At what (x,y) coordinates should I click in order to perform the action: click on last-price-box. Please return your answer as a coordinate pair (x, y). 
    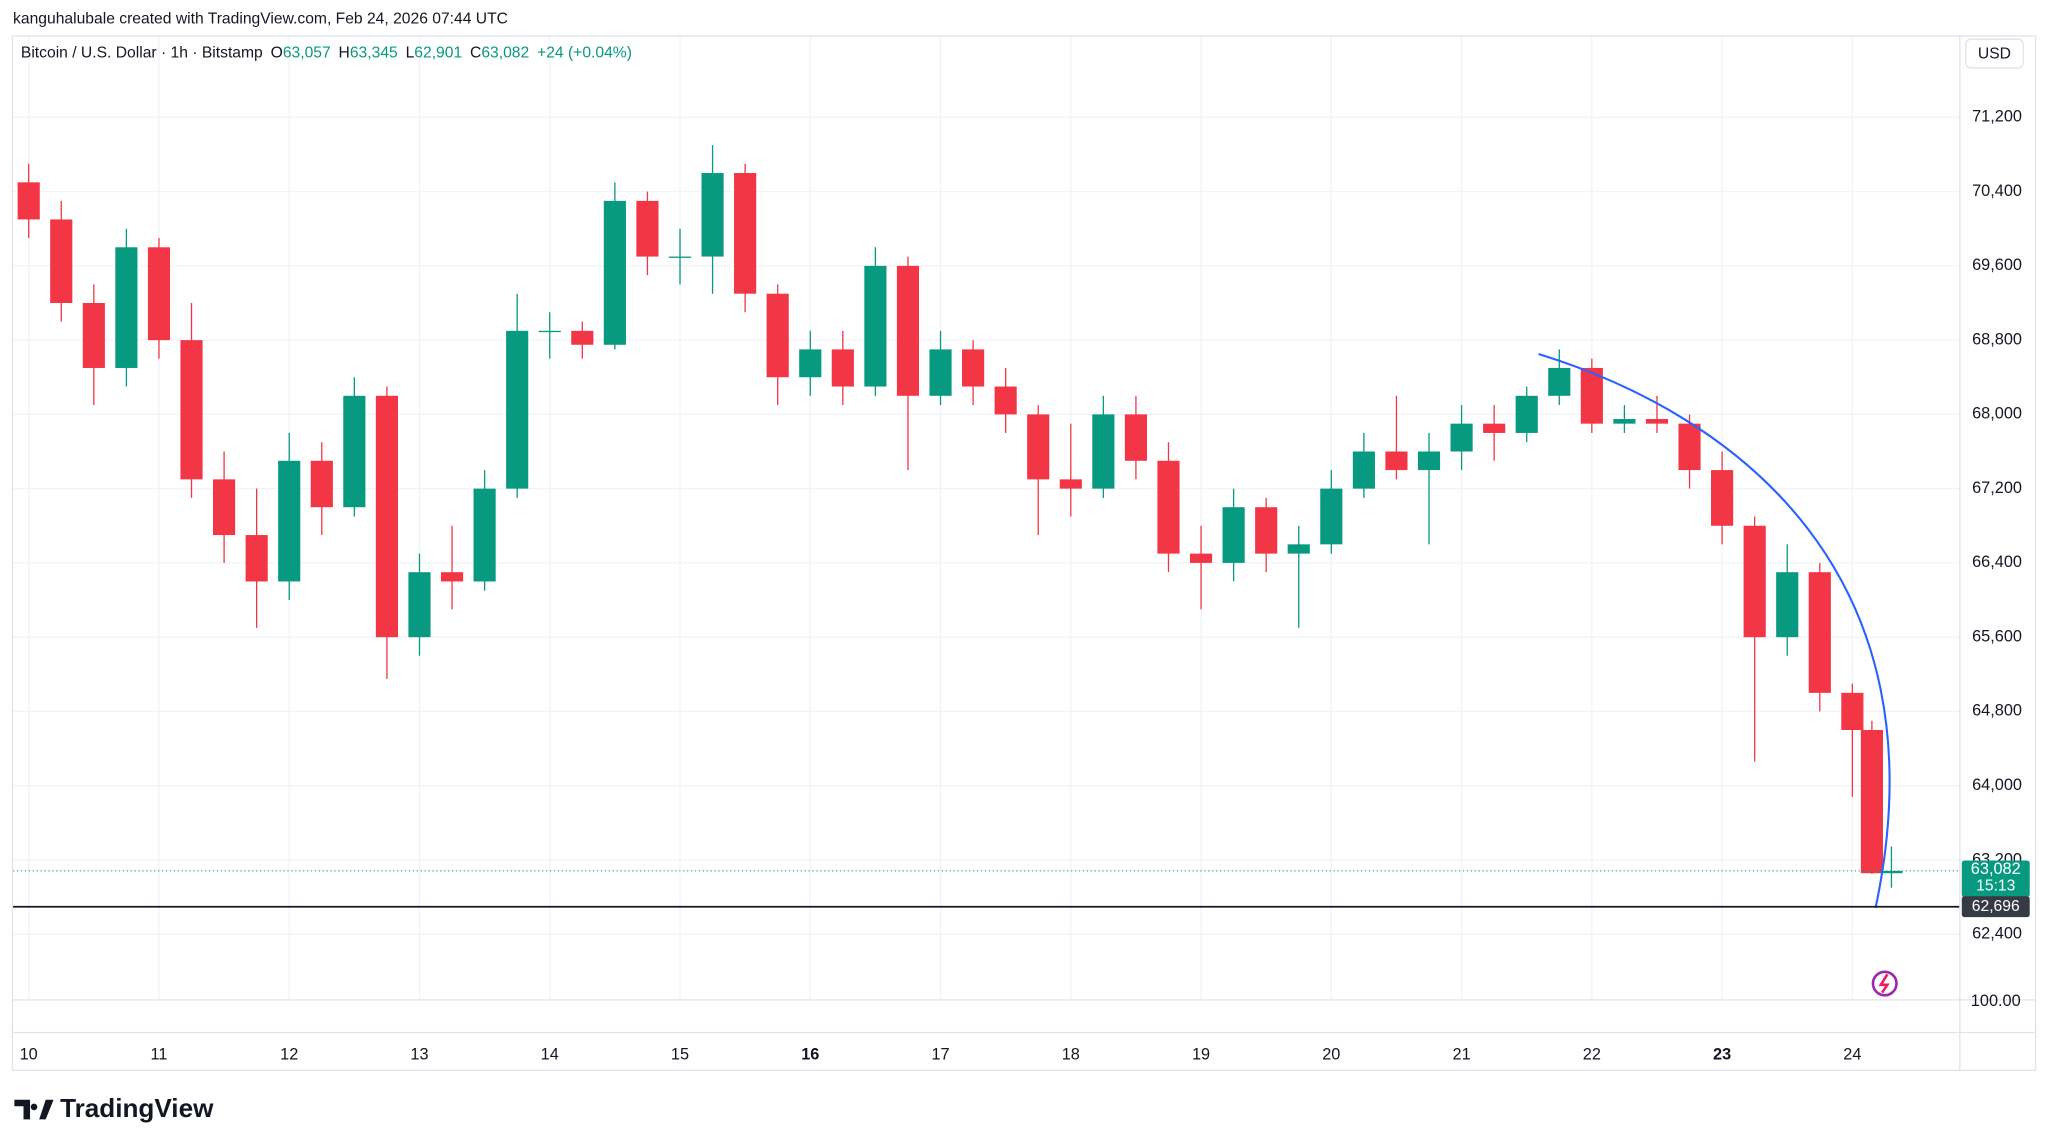
    Looking at the image, I should click on (1995, 879).